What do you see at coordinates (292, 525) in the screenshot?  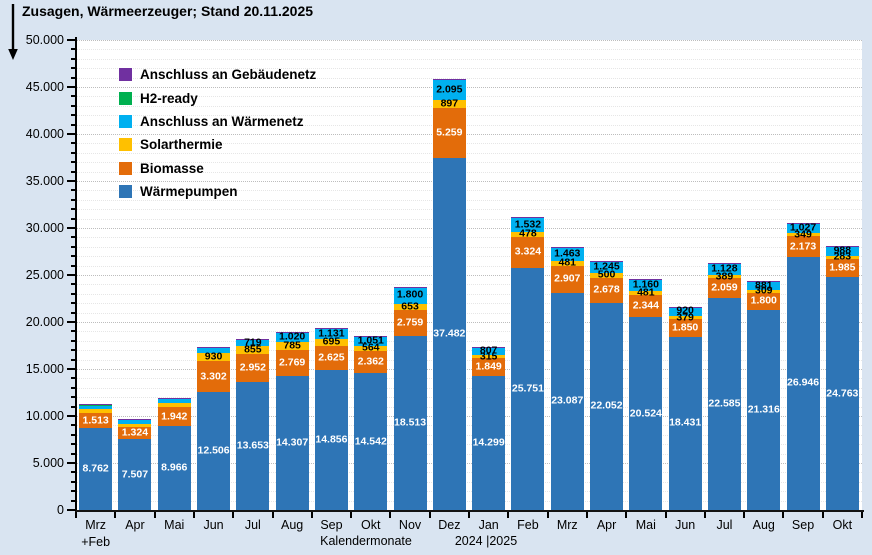 I see `x-axis-category-label: Aug` at bounding box center [292, 525].